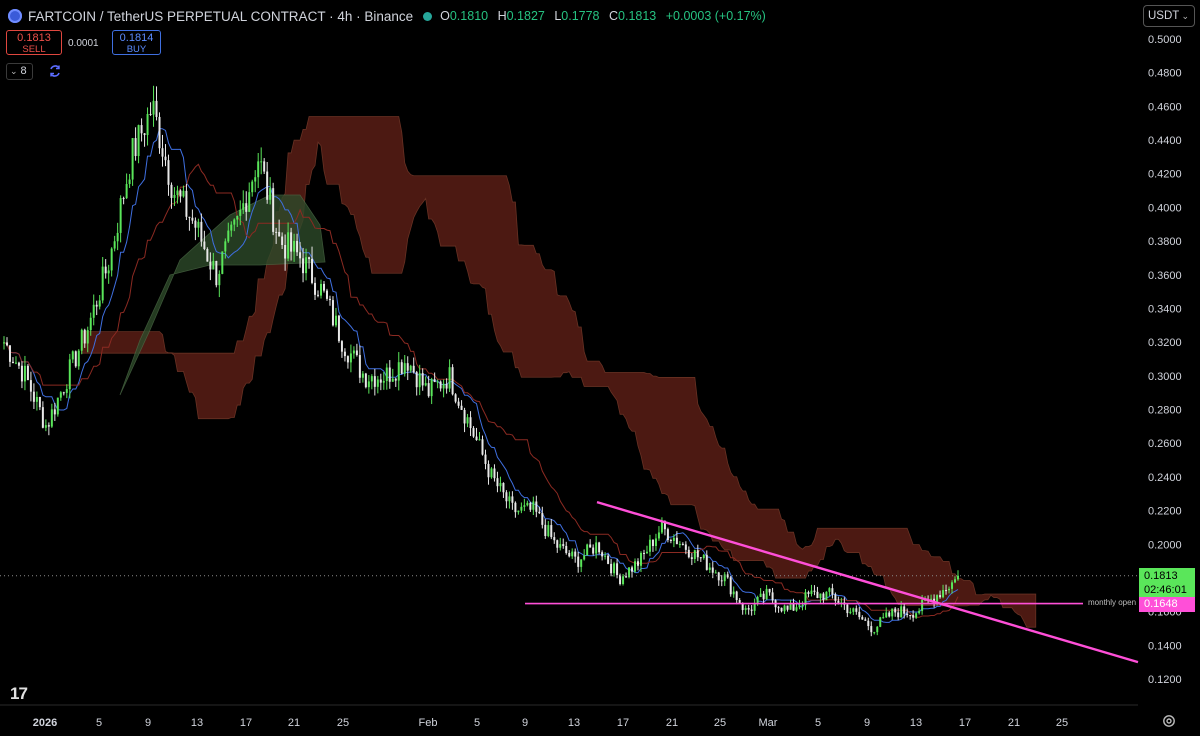 The height and width of the screenshot is (736, 1200). What do you see at coordinates (136, 49) in the screenshot?
I see `buy-label: BUY` at bounding box center [136, 49].